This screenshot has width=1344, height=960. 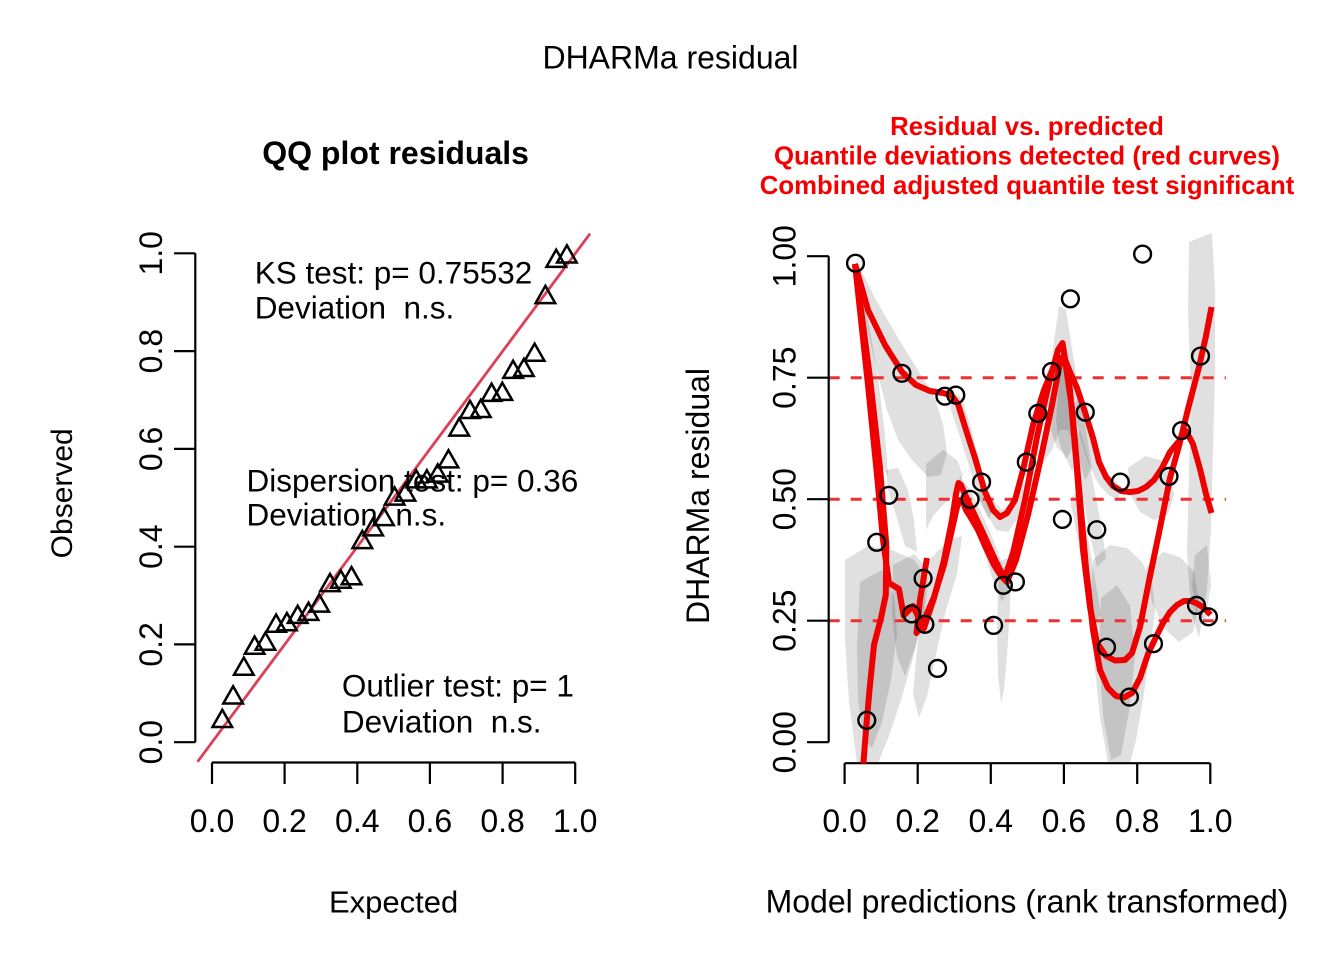 I want to click on svg-text: 0.00, so click(x=785, y=742).